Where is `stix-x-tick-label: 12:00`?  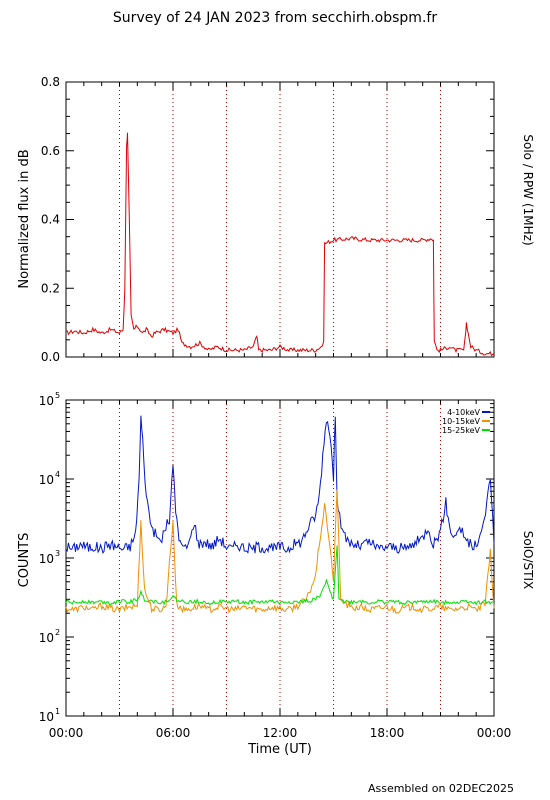
stix-x-tick-label: 12:00 is located at coordinates (280, 733).